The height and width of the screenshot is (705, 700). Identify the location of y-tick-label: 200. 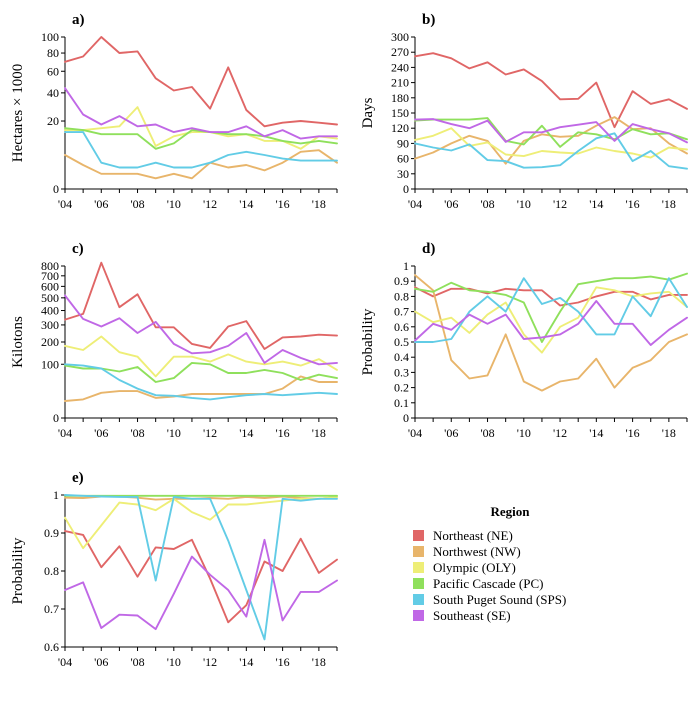
(50, 342).